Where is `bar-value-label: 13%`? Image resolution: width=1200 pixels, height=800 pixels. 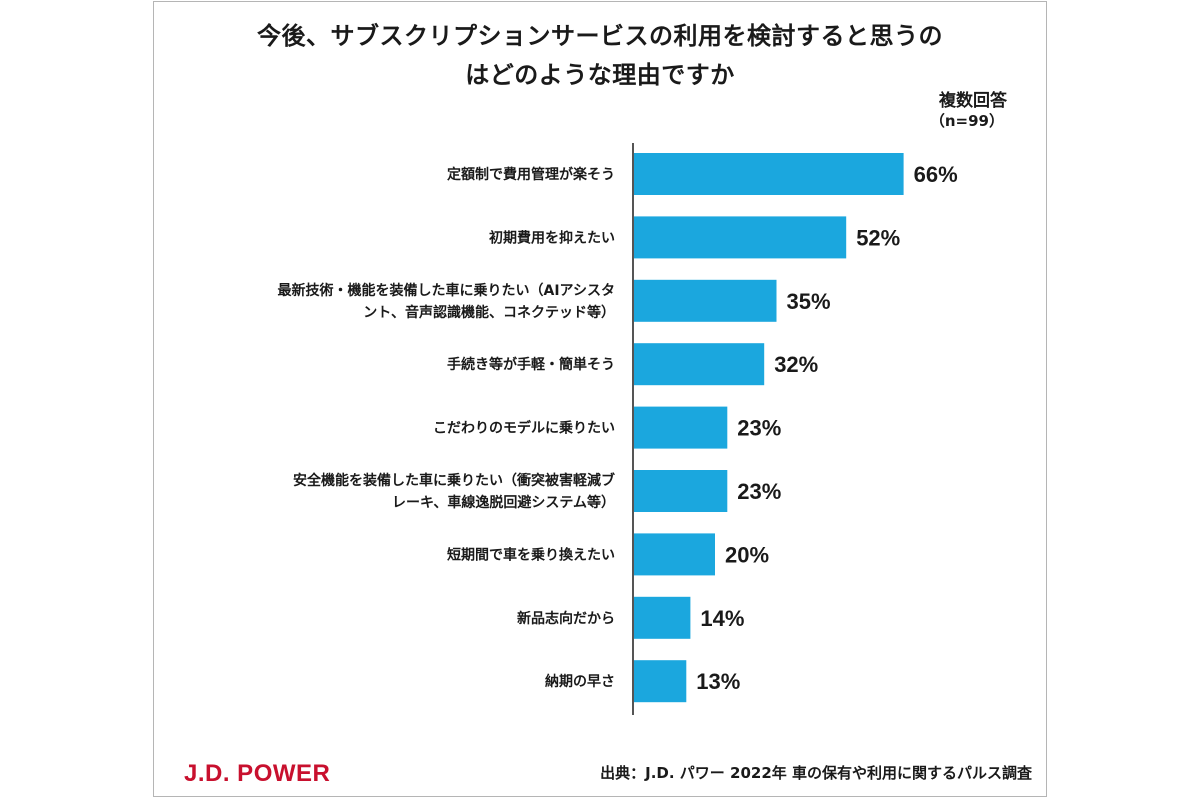
bar-value-label: 13% is located at coordinates (718, 681).